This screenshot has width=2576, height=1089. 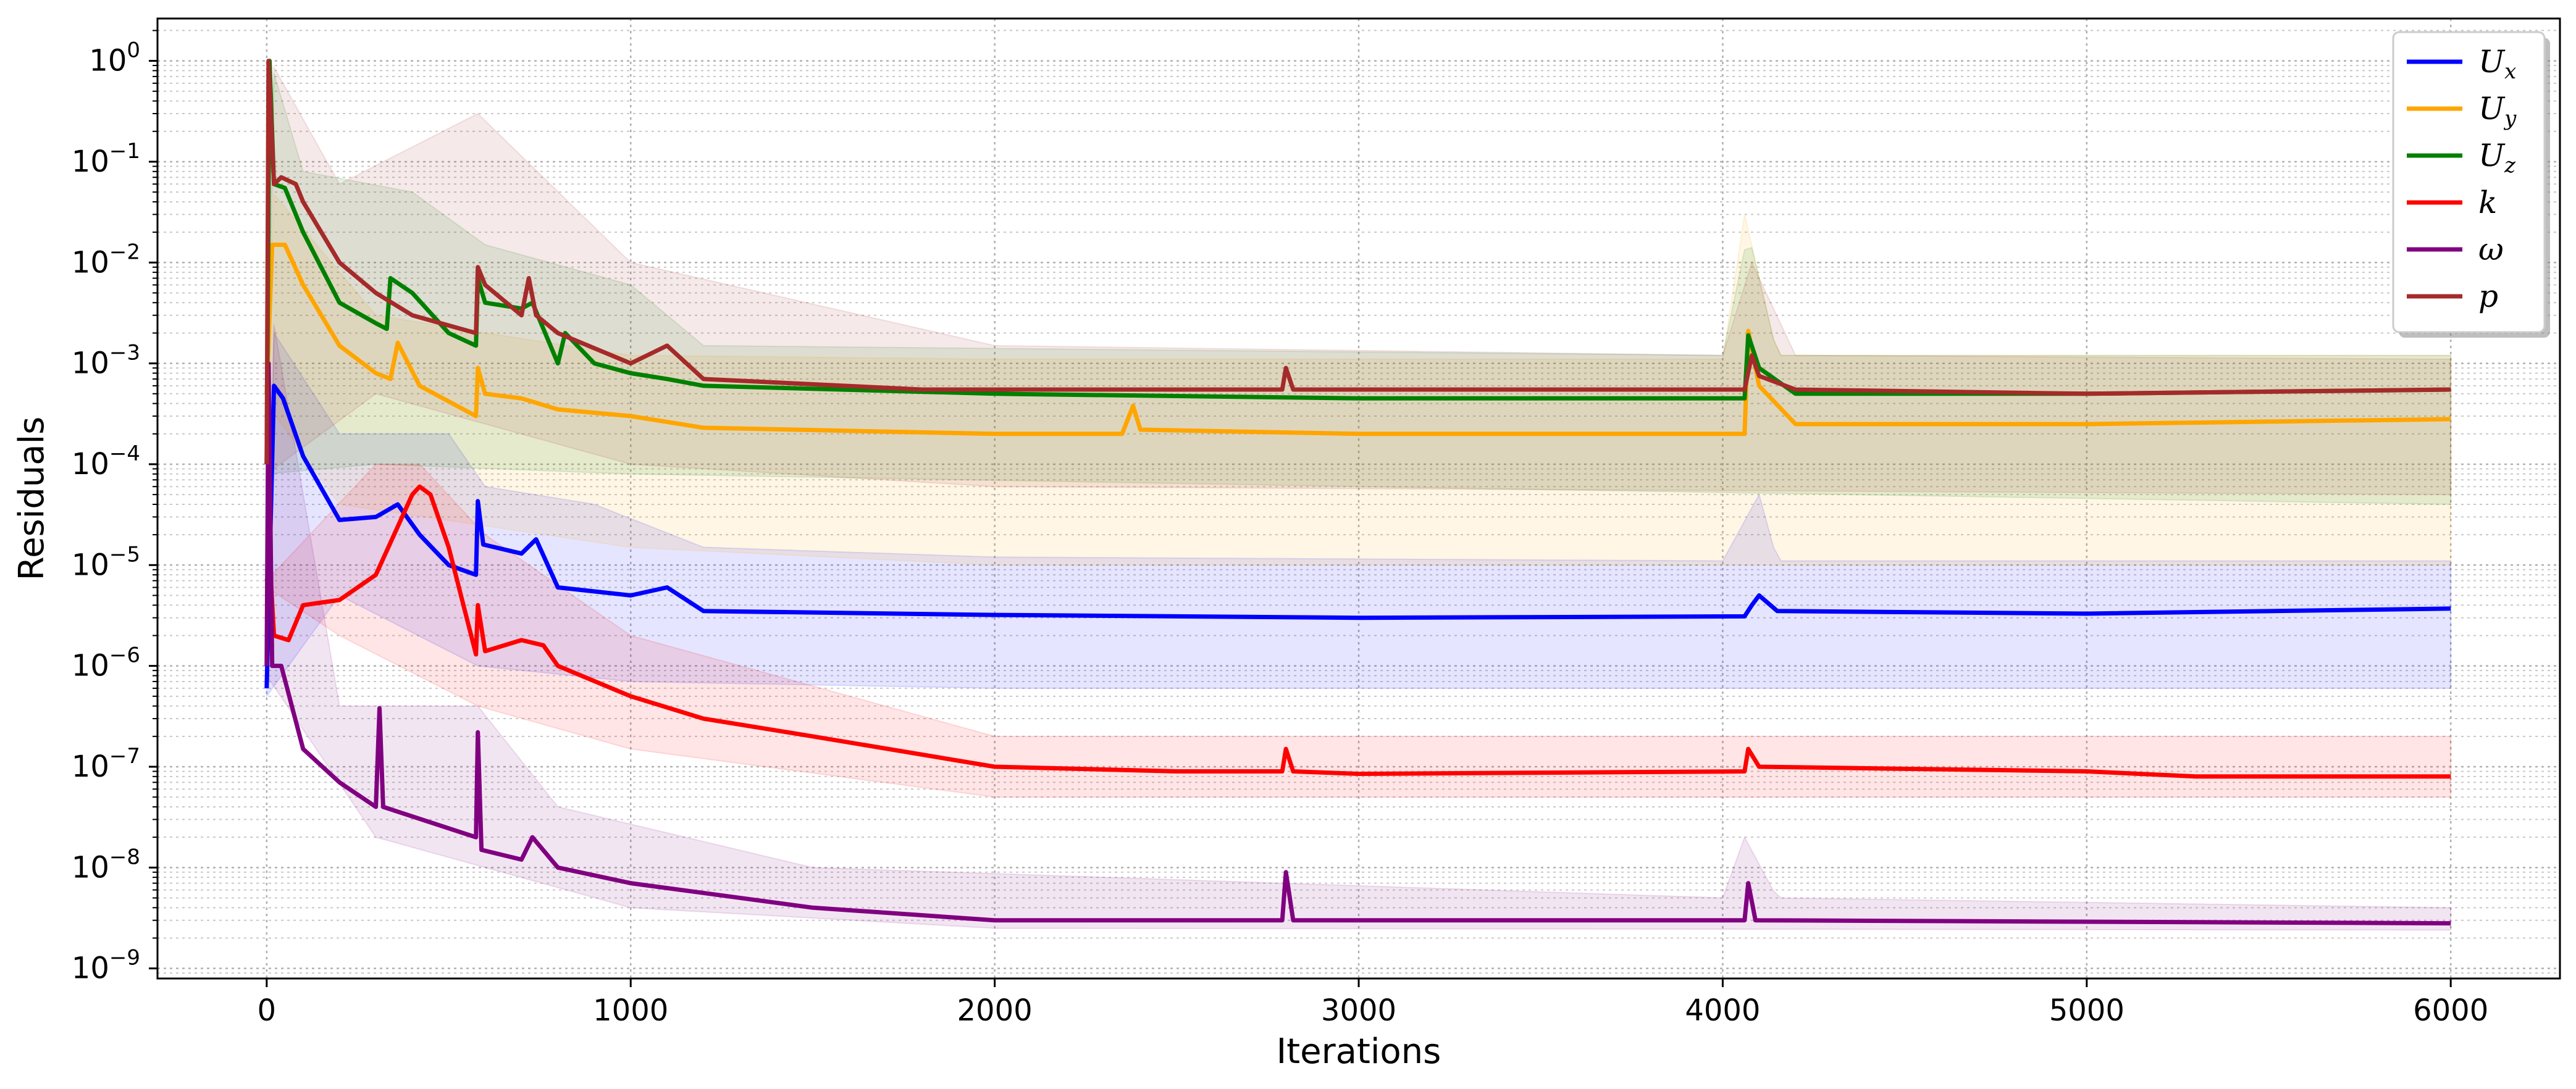 I want to click on y-tick-label: 10⁻⁸, so click(x=106, y=865).